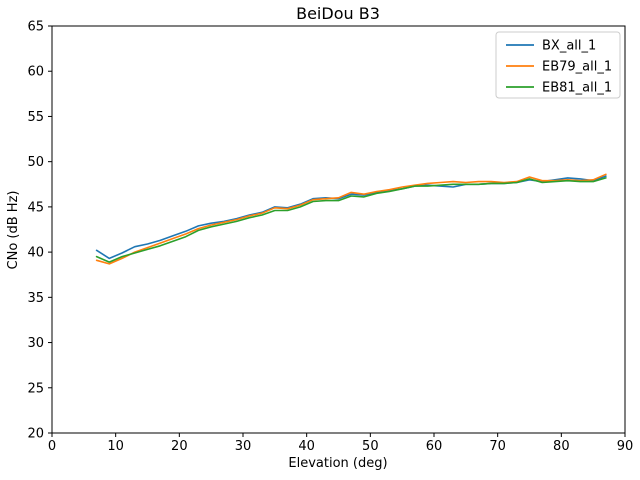 The image size is (640, 480). I want to click on x-tick-label: 10, so click(115, 446).